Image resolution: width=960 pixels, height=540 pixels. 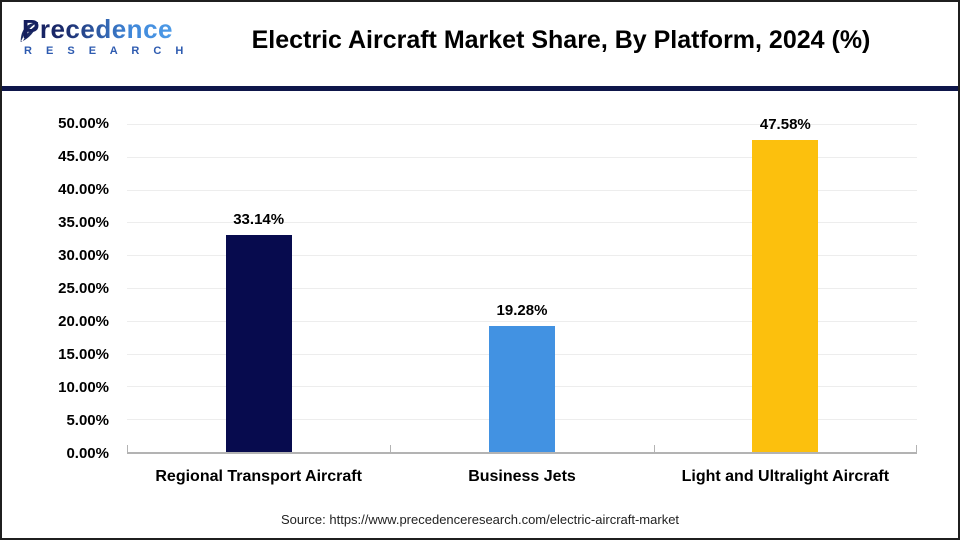 I want to click on bar-value-label: 47.58%, so click(x=785, y=124).